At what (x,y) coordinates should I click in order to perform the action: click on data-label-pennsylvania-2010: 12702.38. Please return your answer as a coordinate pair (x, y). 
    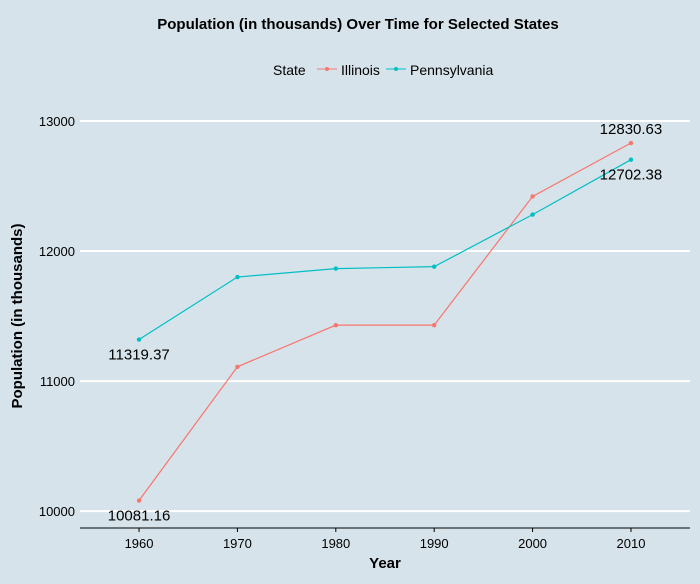
    Looking at the image, I should click on (631, 175).